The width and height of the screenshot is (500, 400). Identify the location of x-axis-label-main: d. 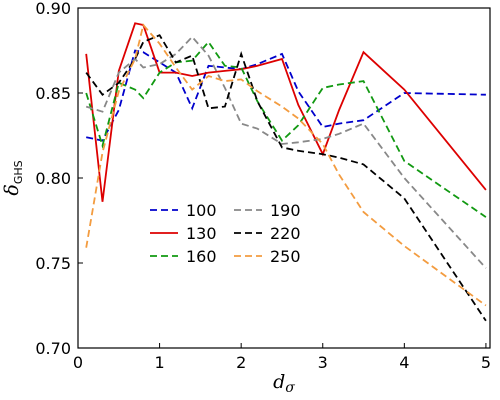
(279, 382).